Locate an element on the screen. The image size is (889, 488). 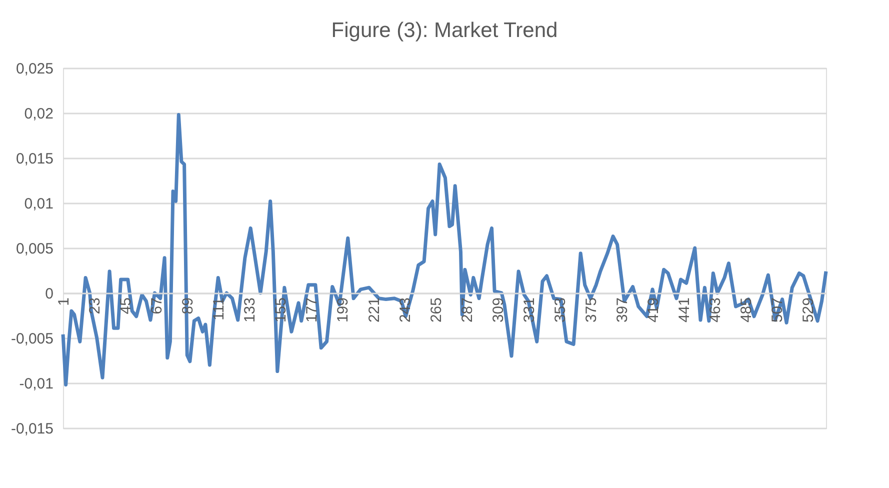
x-tick-label: 441 is located at coordinates (685, 310).